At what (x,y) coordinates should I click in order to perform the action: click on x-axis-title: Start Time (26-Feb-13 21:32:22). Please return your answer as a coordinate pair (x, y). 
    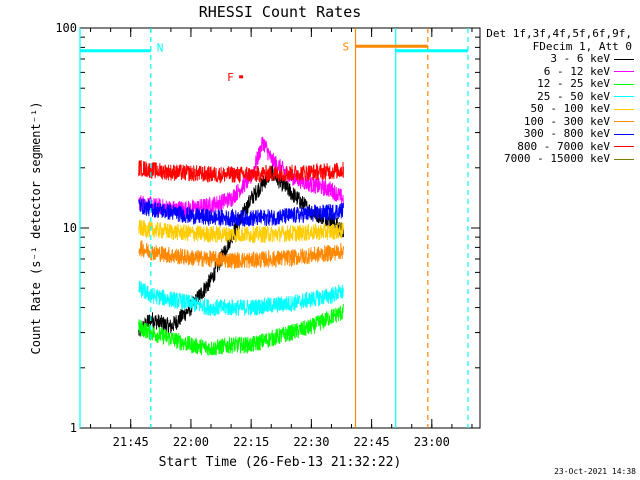
    Looking at the image, I should click on (280, 462).